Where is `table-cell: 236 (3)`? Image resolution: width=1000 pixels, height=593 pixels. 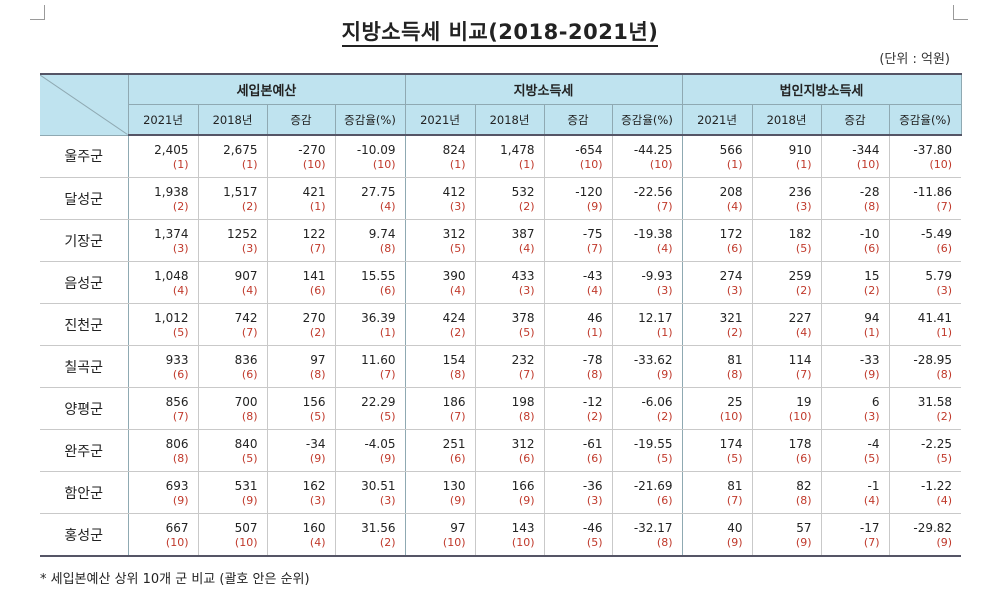 table-cell: 236 (3) is located at coordinates (786, 198).